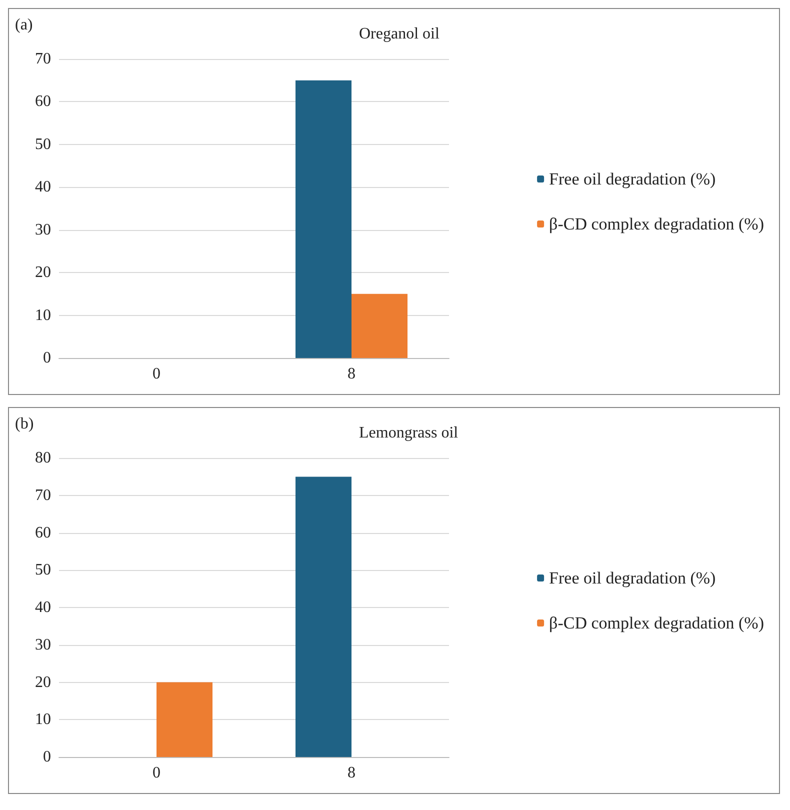 The height and width of the screenshot is (810, 790). What do you see at coordinates (24, 25) in the screenshot?
I see `text: (a)` at bounding box center [24, 25].